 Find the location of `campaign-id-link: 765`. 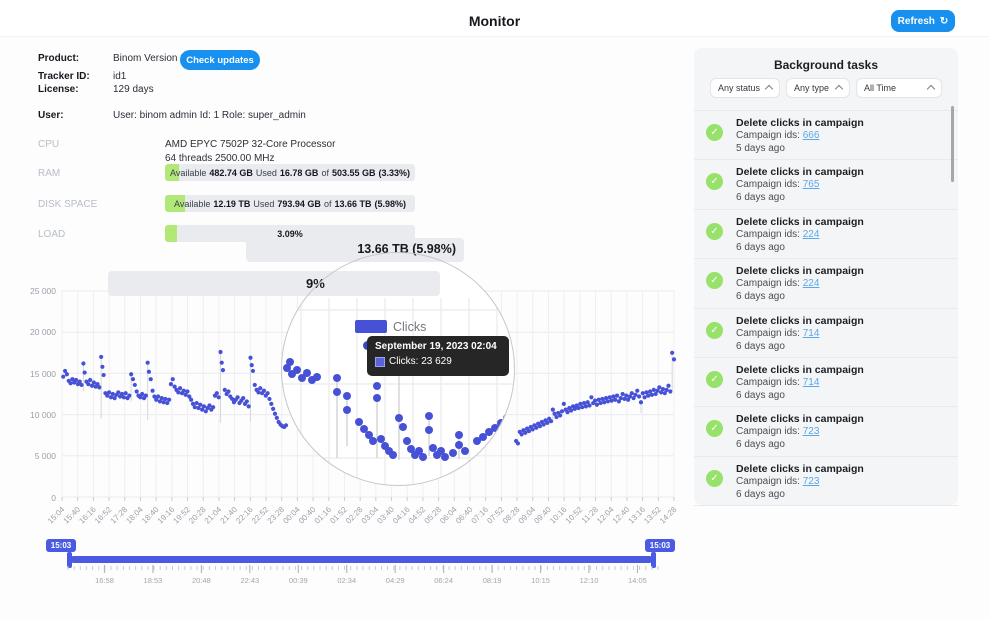

campaign-id-link: 765 is located at coordinates (811, 185).